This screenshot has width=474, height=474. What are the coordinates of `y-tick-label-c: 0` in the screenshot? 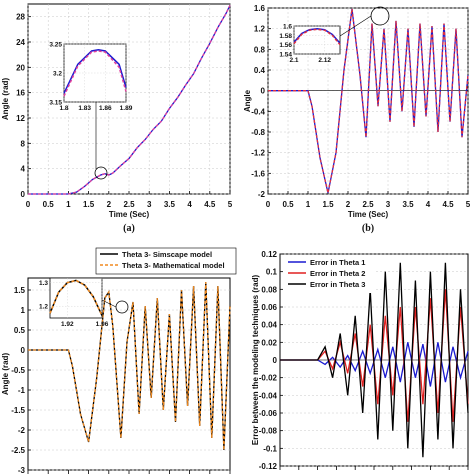 It's located at (23, 350).